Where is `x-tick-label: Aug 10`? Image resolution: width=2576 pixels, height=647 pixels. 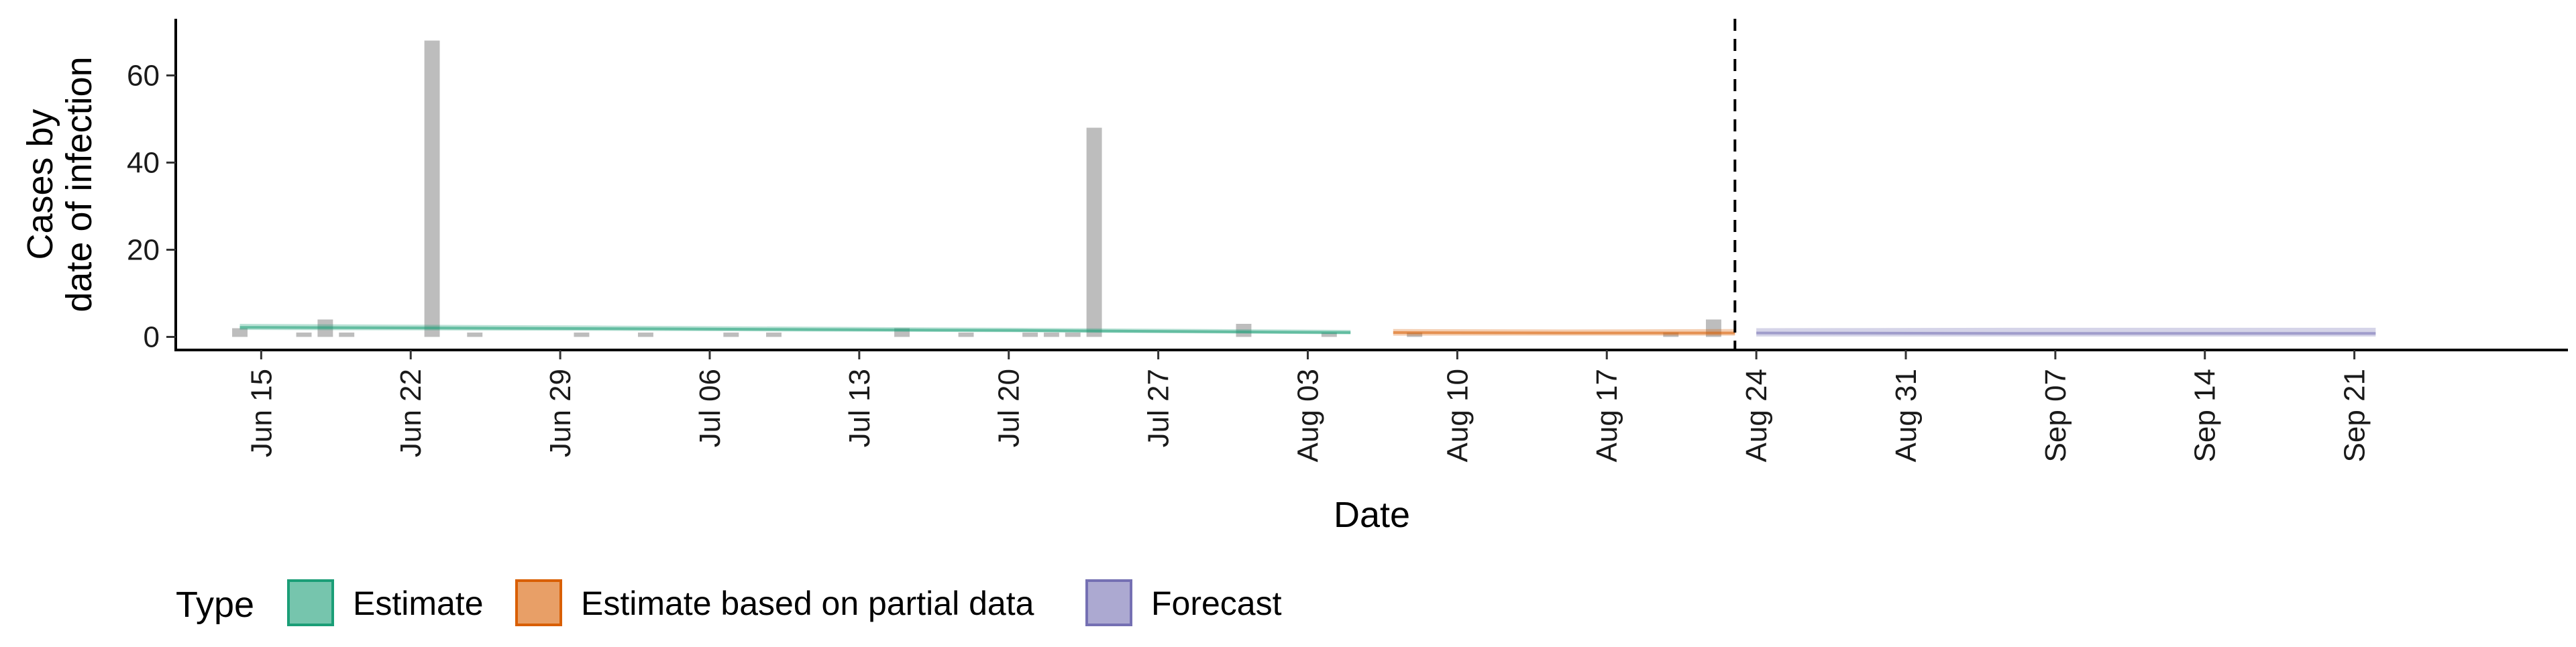
x-tick-label: Aug 10 is located at coordinates (1457, 415).